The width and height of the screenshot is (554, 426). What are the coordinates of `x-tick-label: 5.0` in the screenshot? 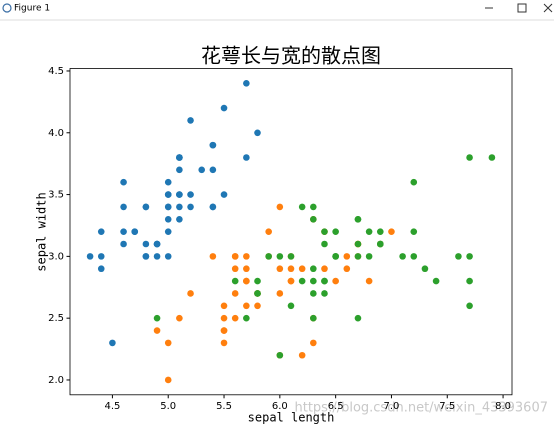 It's located at (168, 406).